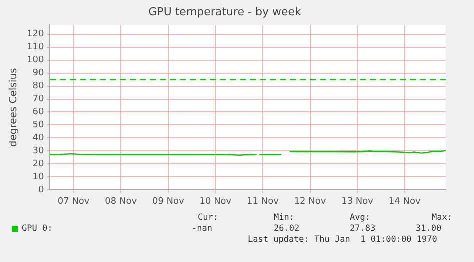  I want to click on text: 31.00, so click(429, 229).